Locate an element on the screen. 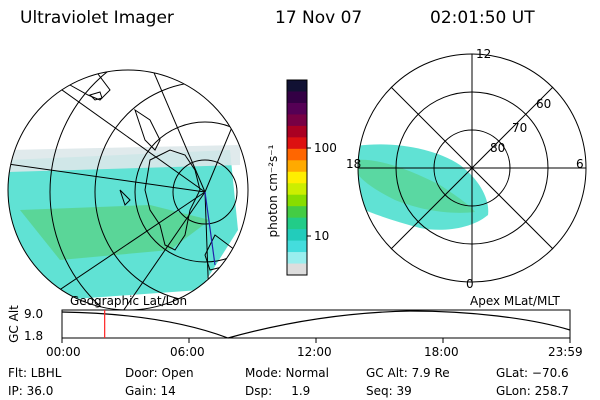 Image resolution: width=600 pixels, height=400 pixels. mlt-label-bottom: 0 is located at coordinates (470, 284).